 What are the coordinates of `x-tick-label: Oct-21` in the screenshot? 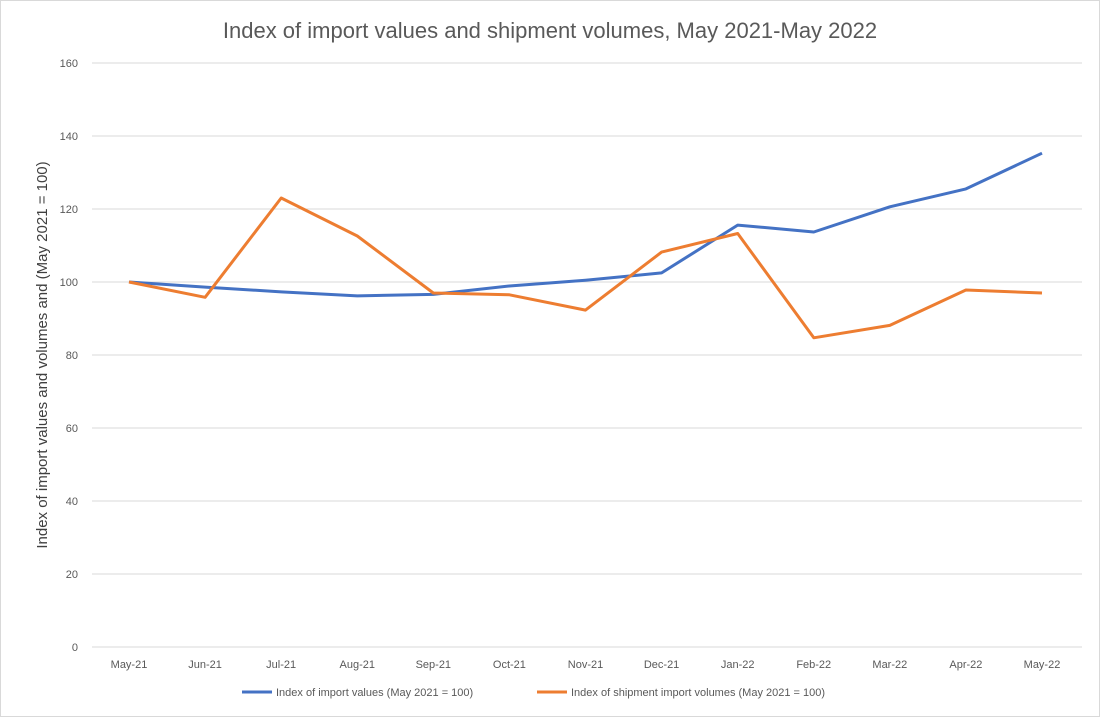 It's located at (509, 665).